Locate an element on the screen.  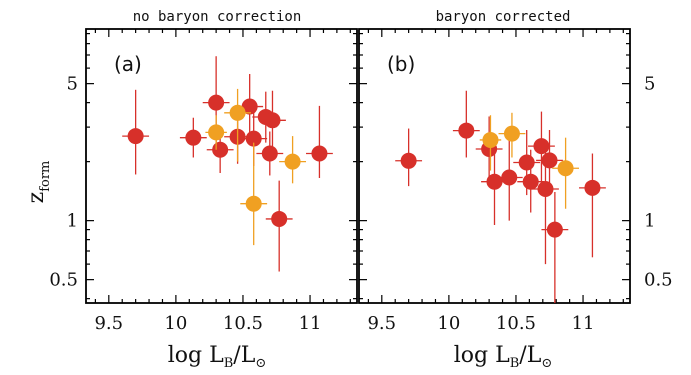
panel-tag: (b) is located at coordinates (401, 64).